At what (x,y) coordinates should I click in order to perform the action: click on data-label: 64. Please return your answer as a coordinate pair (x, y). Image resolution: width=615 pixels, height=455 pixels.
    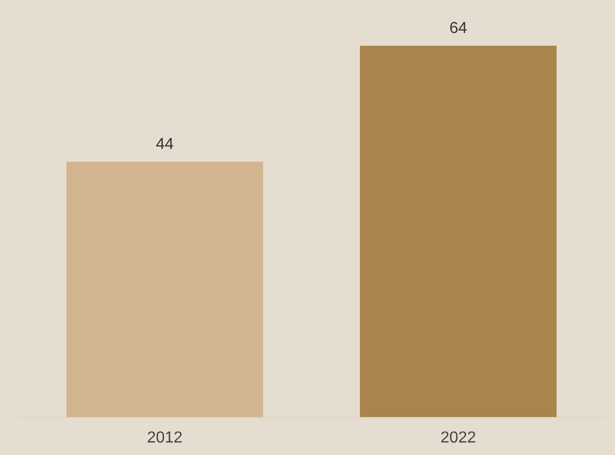
    Looking at the image, I should click on (458, 28).